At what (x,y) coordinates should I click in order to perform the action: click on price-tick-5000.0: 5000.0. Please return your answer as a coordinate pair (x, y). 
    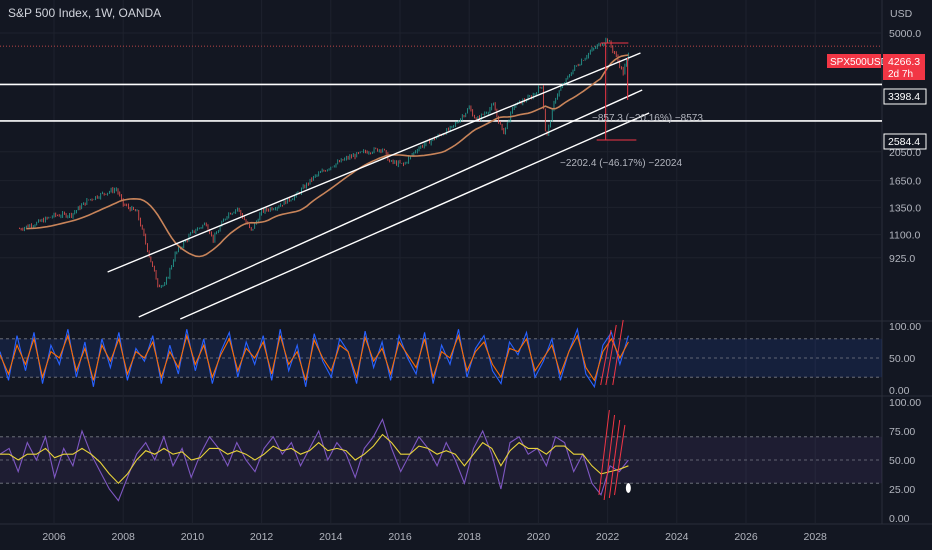
    Looking at the image, I should click on (905, 34).